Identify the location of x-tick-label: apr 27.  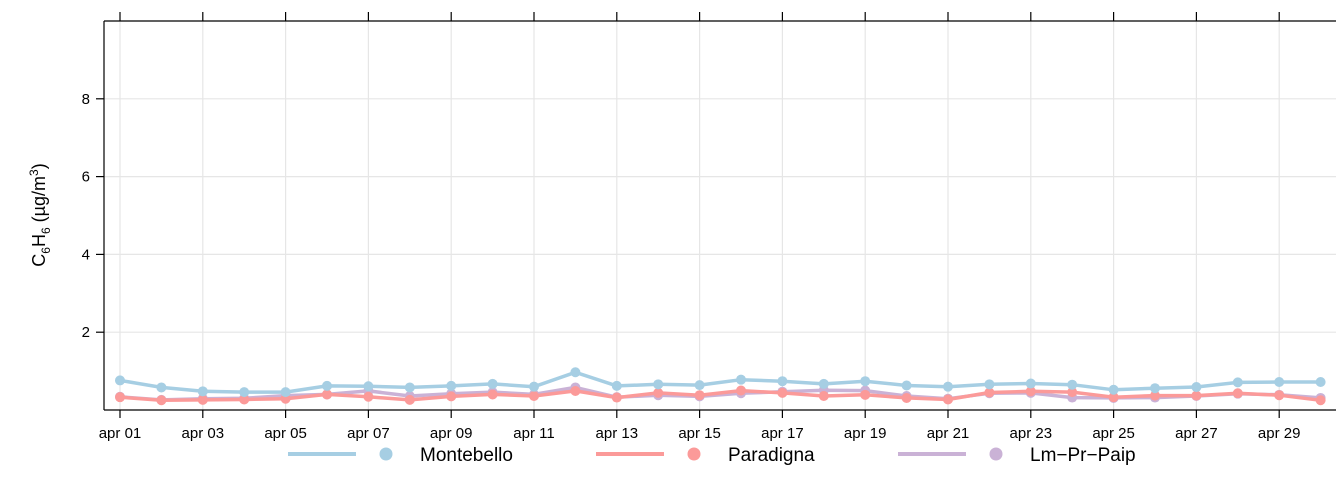
(1196, 433).